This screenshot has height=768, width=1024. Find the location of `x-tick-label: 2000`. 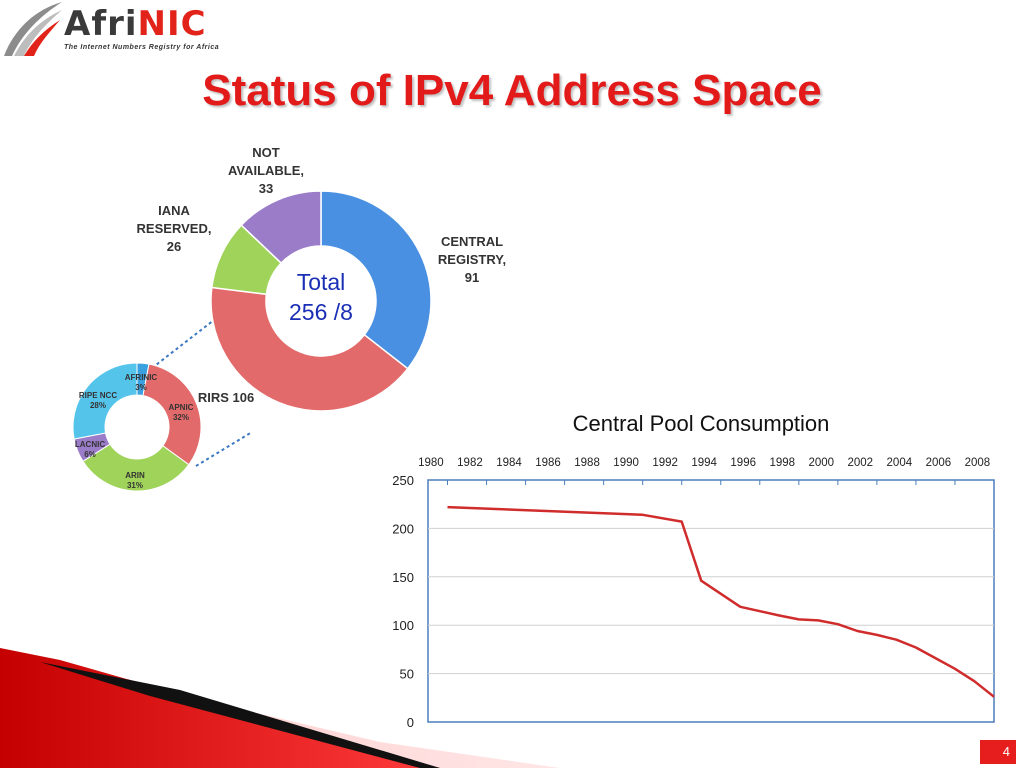

x-tick-label: 2000 is located at coordinates (821, 463).